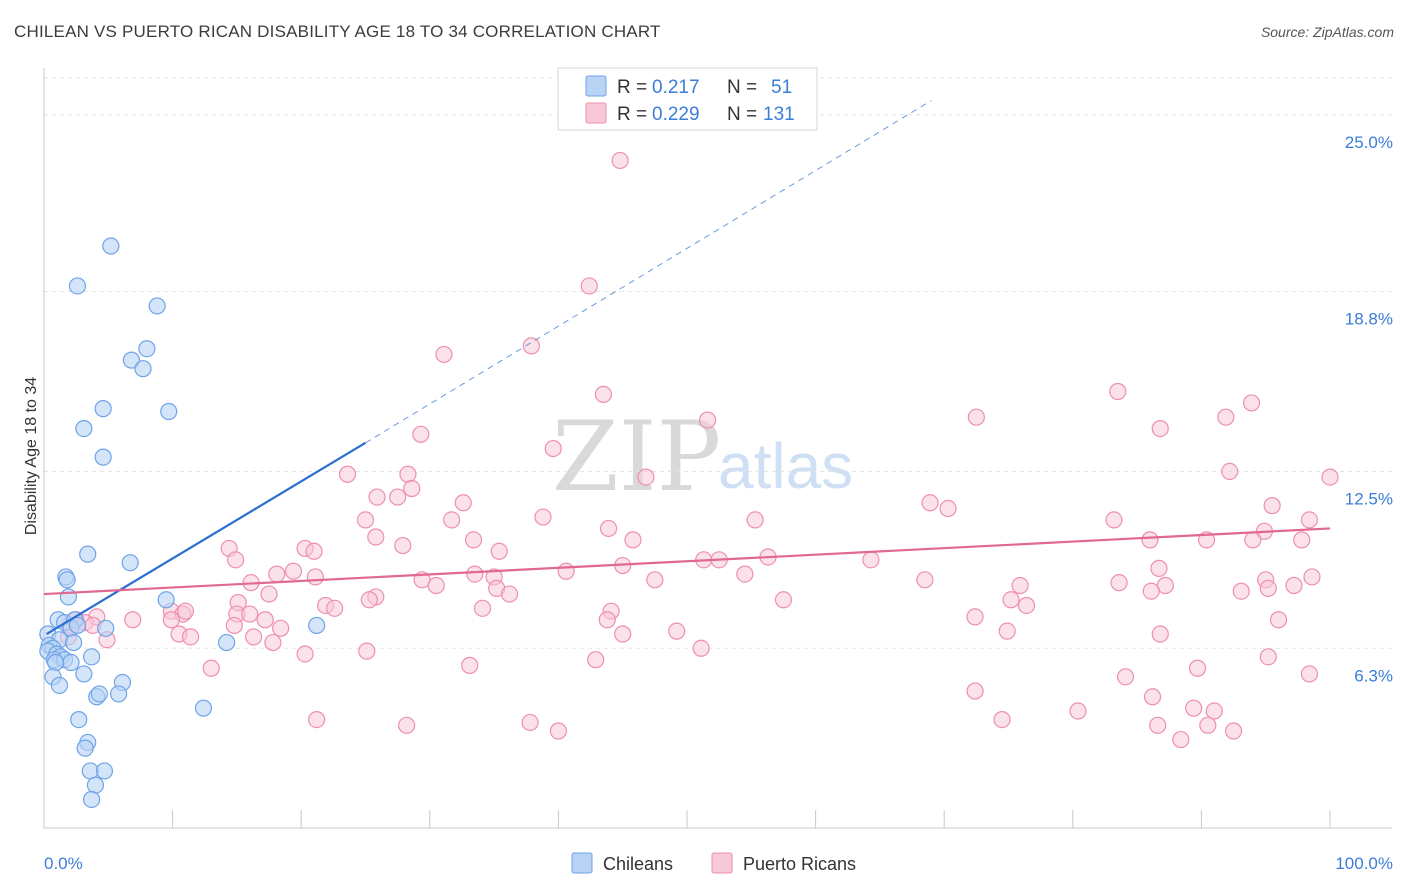 Image resolution: width=1406 pixels, height=892 pixels. What do you see at coordinates (582, 863) in the screenshot?
I see `bottom-legend-swatch-chileans` at bounding box center [582, 863].